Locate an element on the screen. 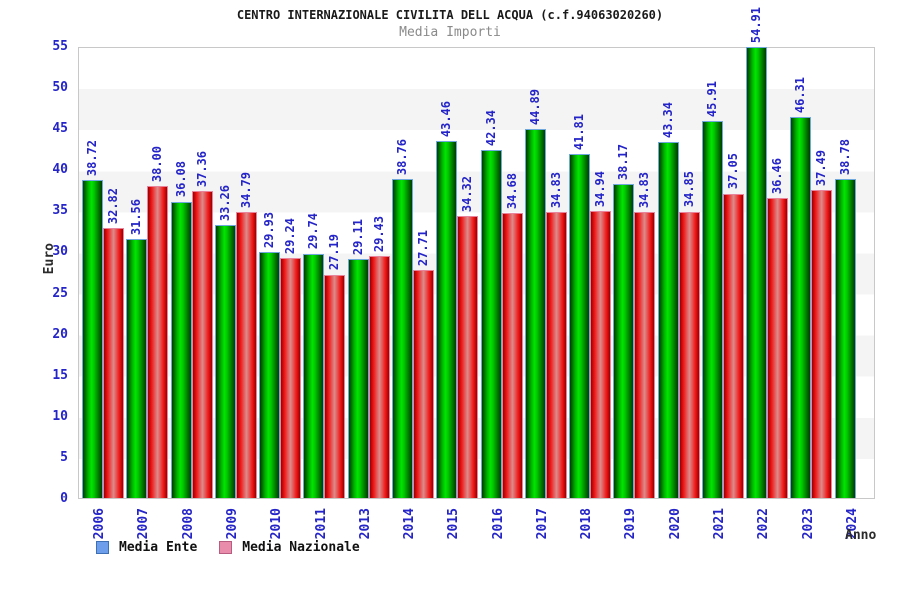 The image size is (900, 600). bar-media-ente-2017 is located at coordinates (535, 313).